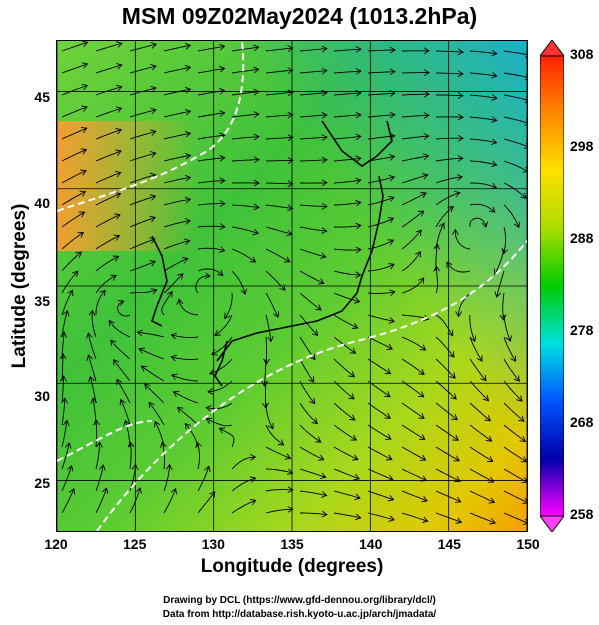 This screenshot has height=625, width=599. What do you see at coordinates (582, 422) in the screenshot?
I see `colorbar-tick-label: 268` at bounding box center [582, 422].